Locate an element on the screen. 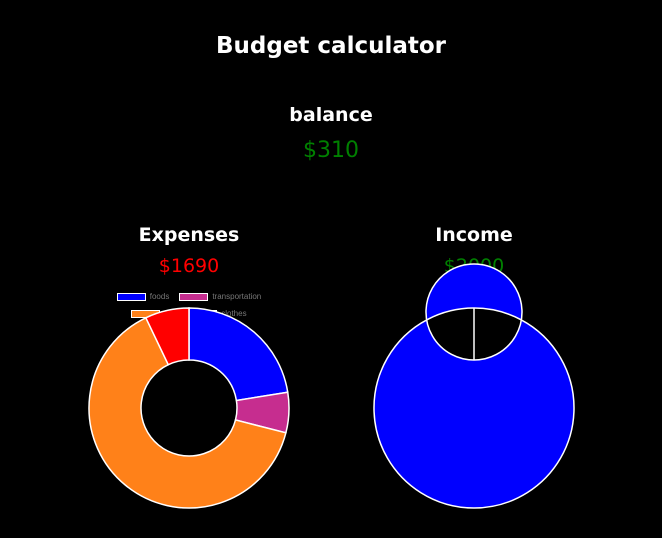  income-doughnut-chart is located at coordinates (474, 386).